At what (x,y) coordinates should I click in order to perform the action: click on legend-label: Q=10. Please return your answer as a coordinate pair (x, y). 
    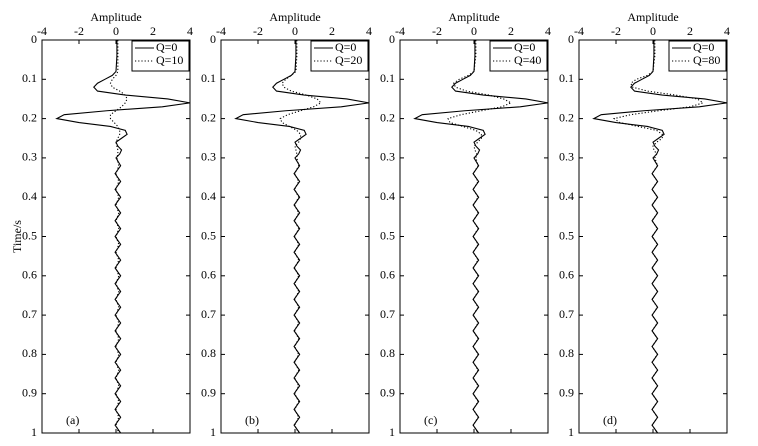
    Looking at the image, I should click on (169, 60).